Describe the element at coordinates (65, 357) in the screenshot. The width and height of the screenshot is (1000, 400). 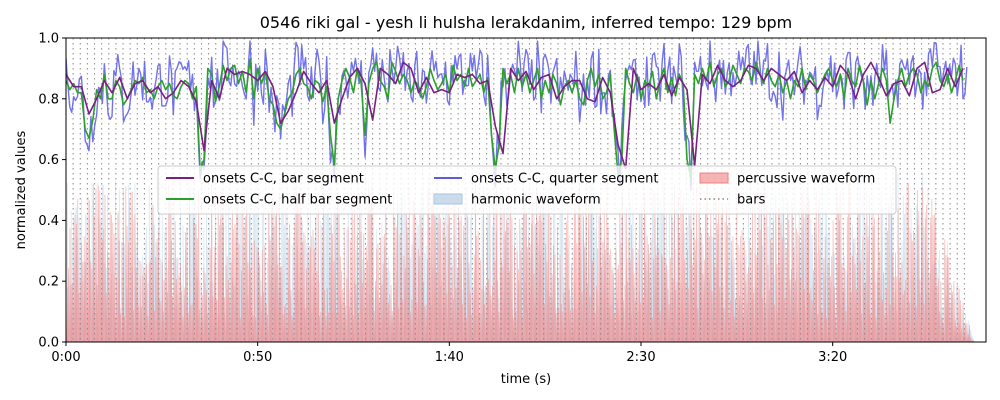
I see `x-tick-label: 0:00` at that location.